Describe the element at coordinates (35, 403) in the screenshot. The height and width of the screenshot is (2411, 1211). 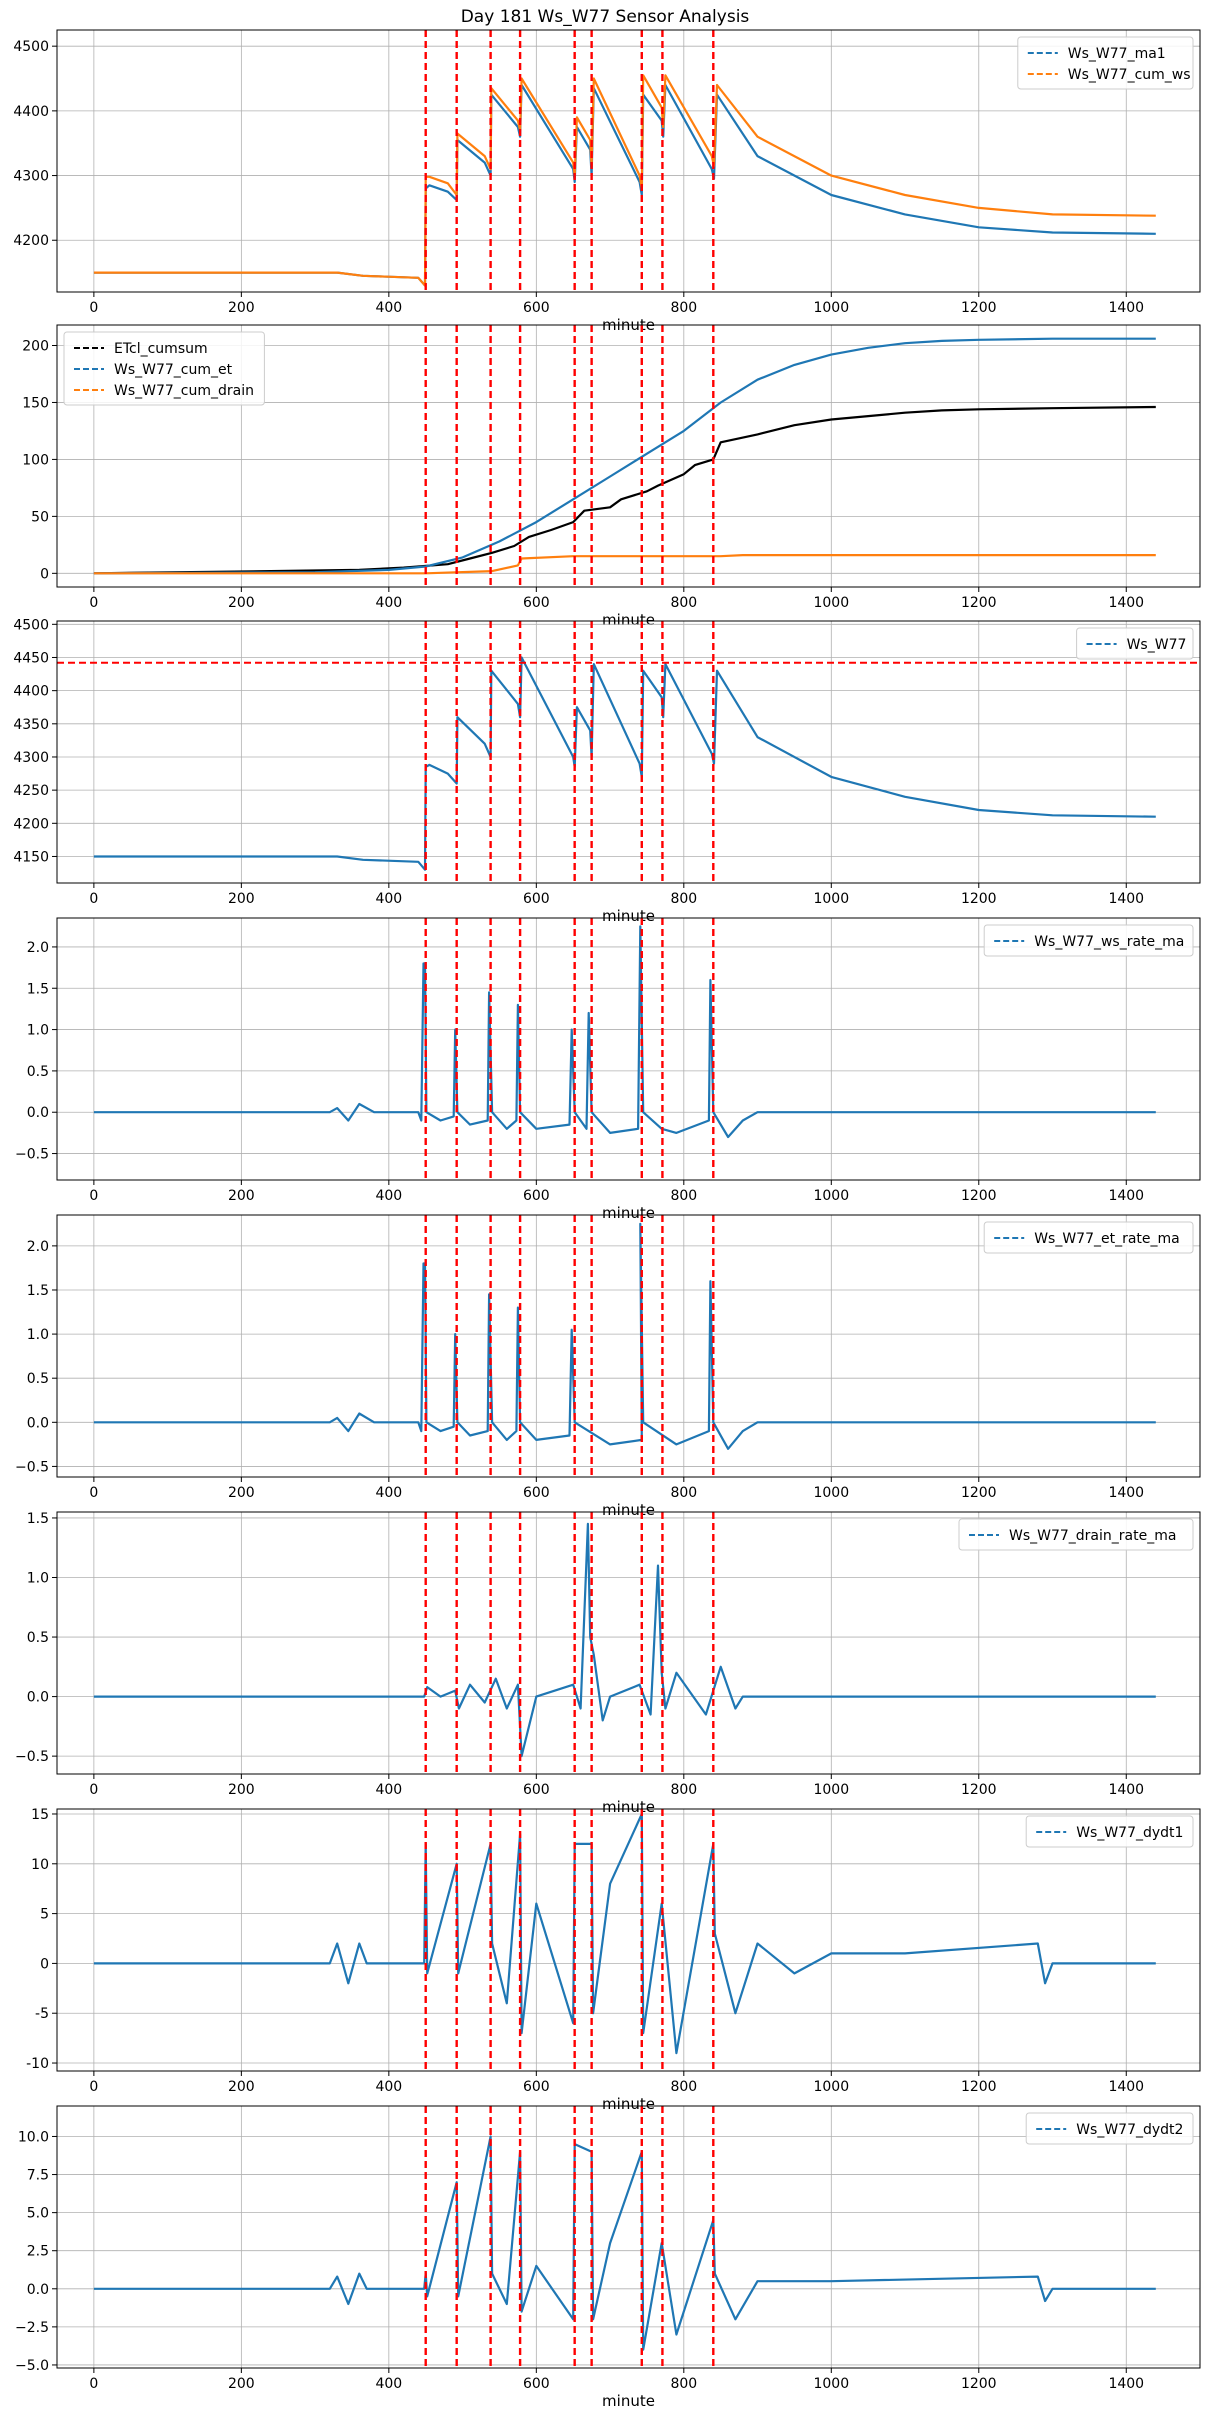
I see `y-tick-label: 150` at that location.